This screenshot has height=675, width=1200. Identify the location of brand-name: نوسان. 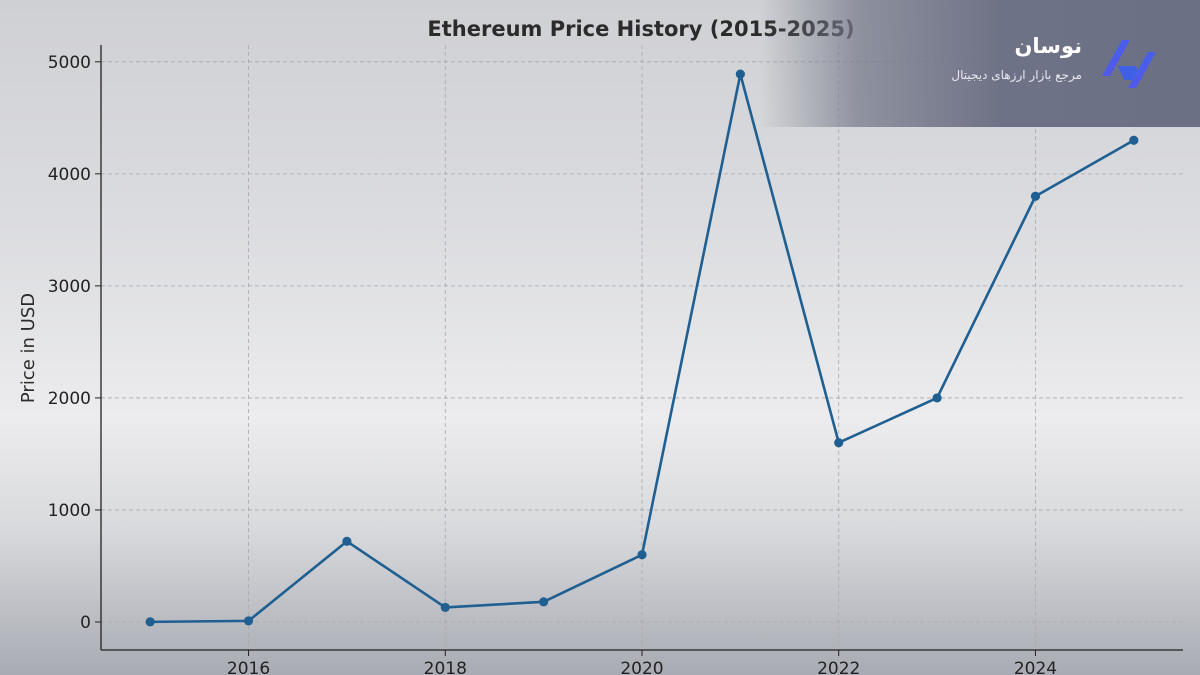
(1048, 46).